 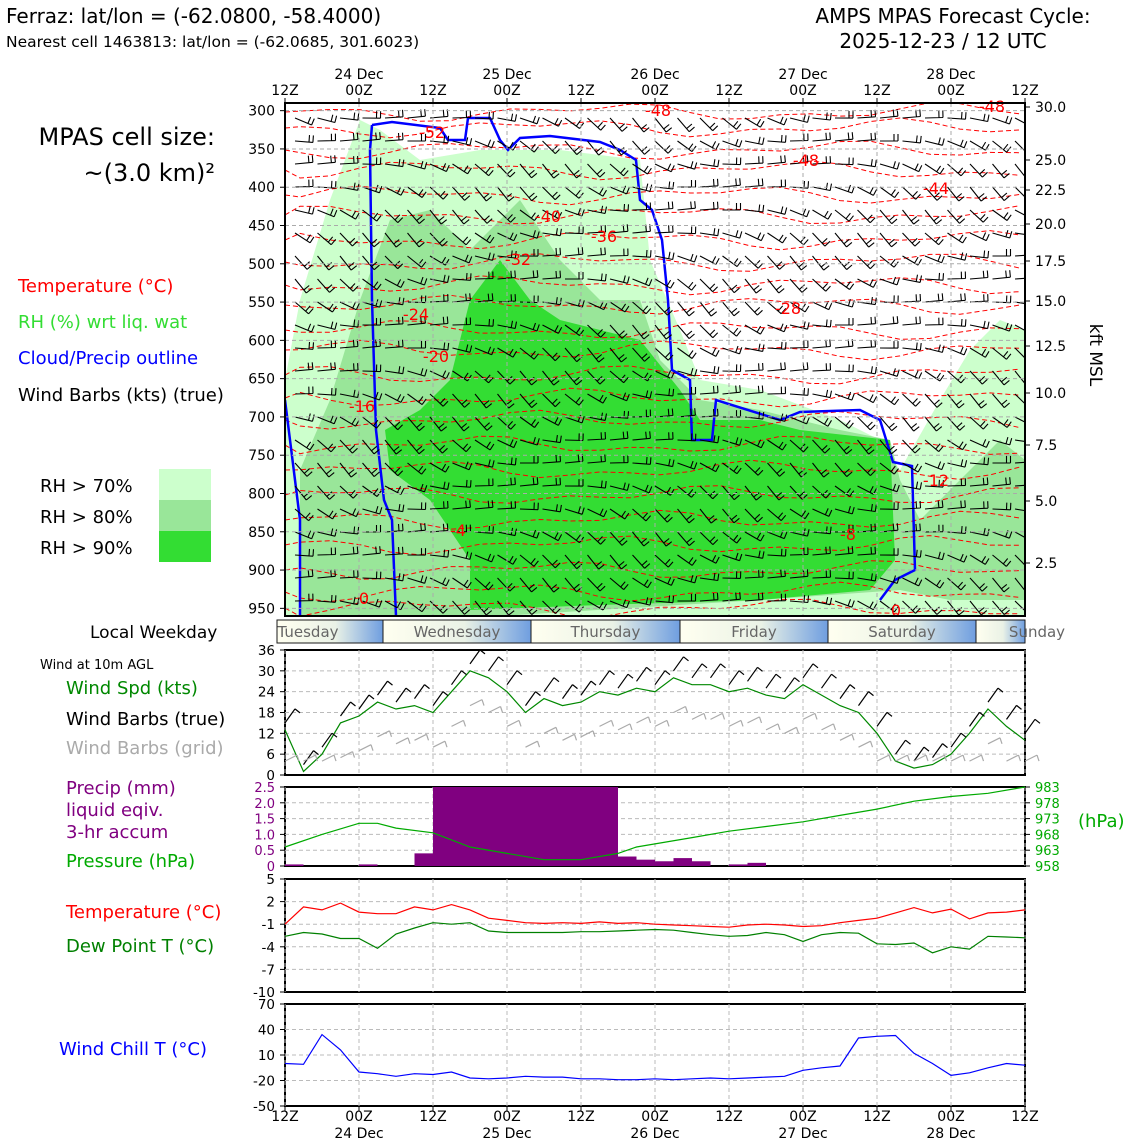 I want to click on precip-tick-label: 2.5, so click(x=264, y=788).